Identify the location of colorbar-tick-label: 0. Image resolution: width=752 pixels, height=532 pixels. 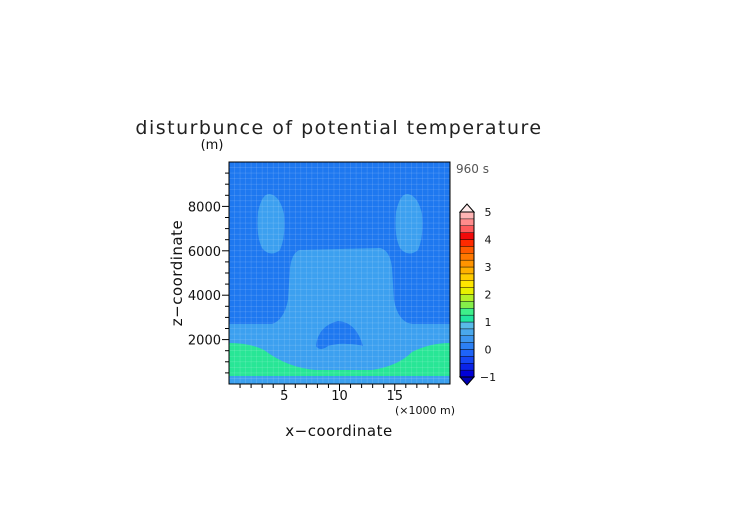
(488, 350).